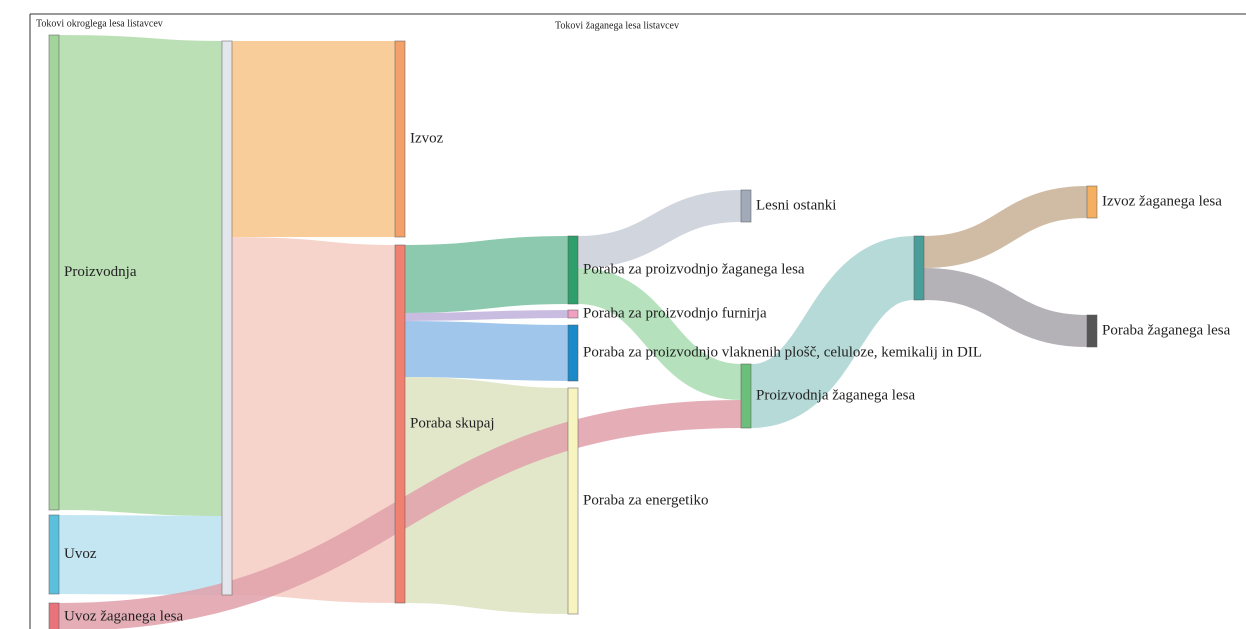 The width and height of the screenshot is (1246, 629). What do you see at coordinates (1162, 201) in the screenshot?
I see `node-label: Izvoz žaganega lesa` at bounding box center [1162, 201].